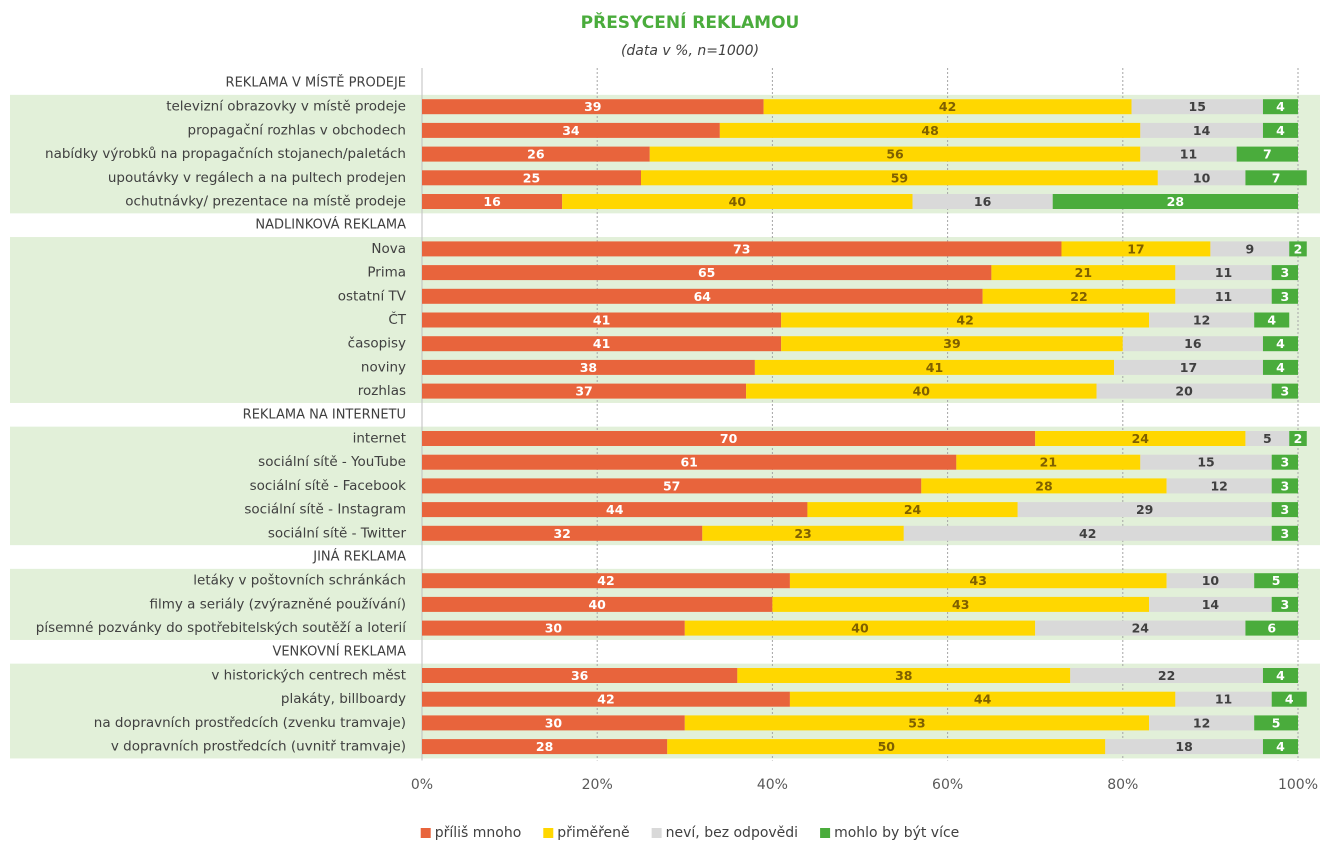  I want to click on group-header: NADLINKOVÁ REKLAMA, so click(330, 225).